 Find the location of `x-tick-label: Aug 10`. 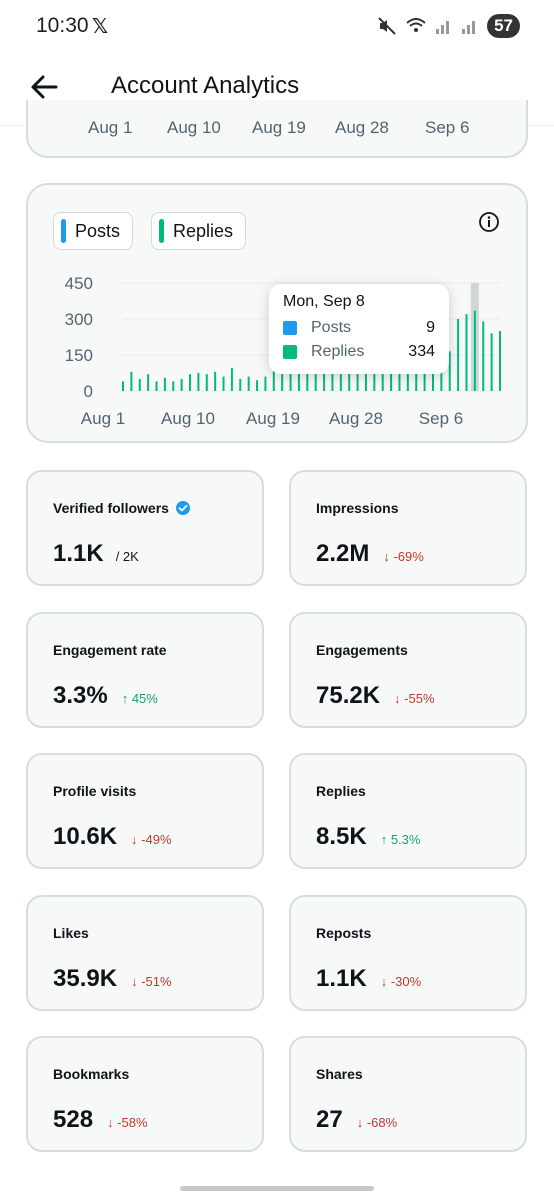

x-tick-label: Aug 10 is located at coordinates (188, 418).